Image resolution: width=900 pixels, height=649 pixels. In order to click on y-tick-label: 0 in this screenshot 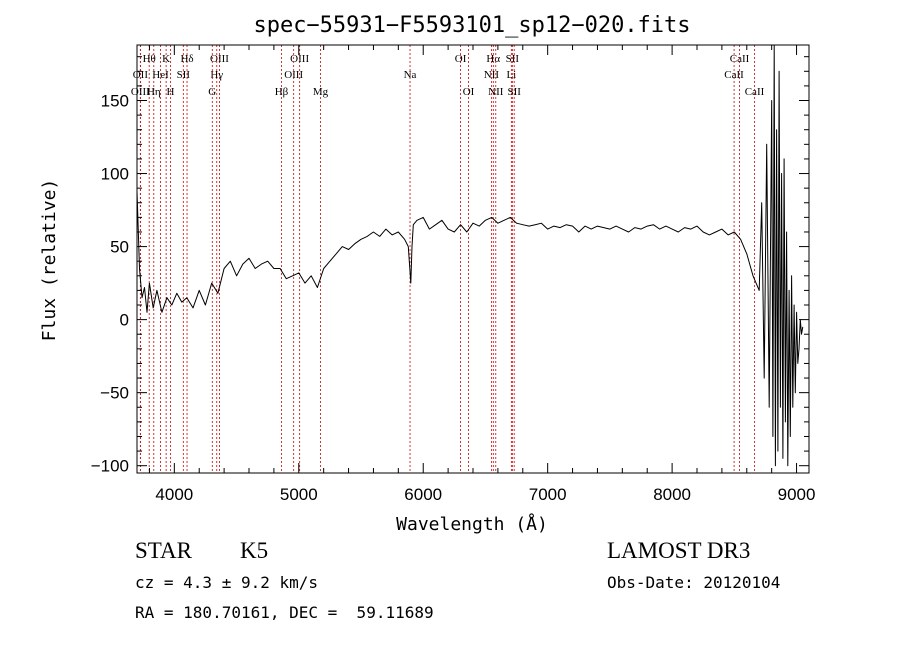, I will do `click(124, 320)`.